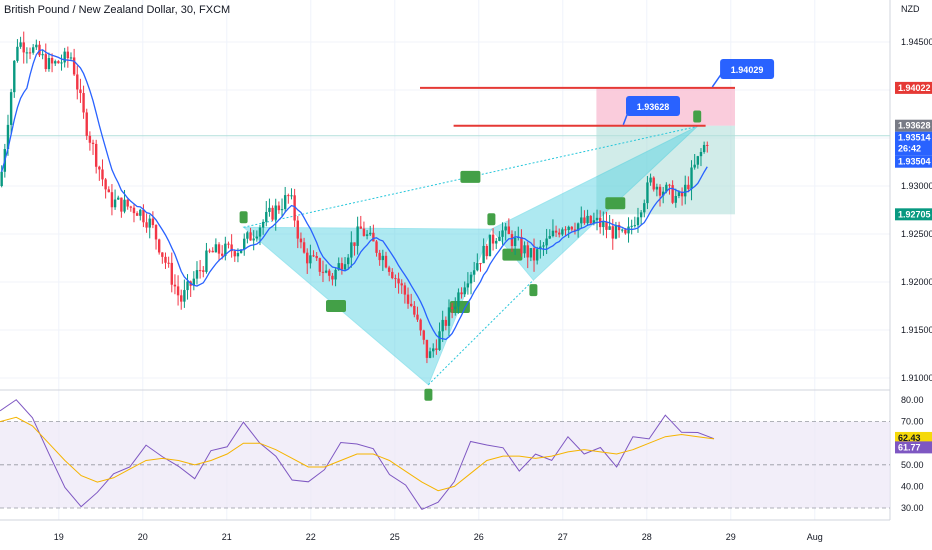  Describe the element at coordinates (143, 537) in the screenshot. I see `time-tick-label: 20` at that location.